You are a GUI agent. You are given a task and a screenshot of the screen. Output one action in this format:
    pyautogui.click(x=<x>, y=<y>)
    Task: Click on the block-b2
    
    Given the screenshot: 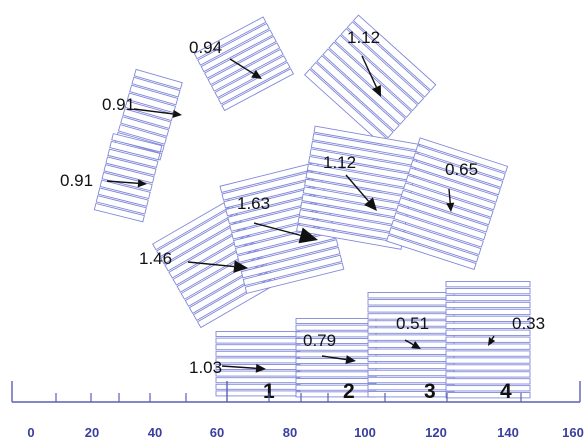 What is the action you would take?
    pyautogui.click(x=128, y=178)
    